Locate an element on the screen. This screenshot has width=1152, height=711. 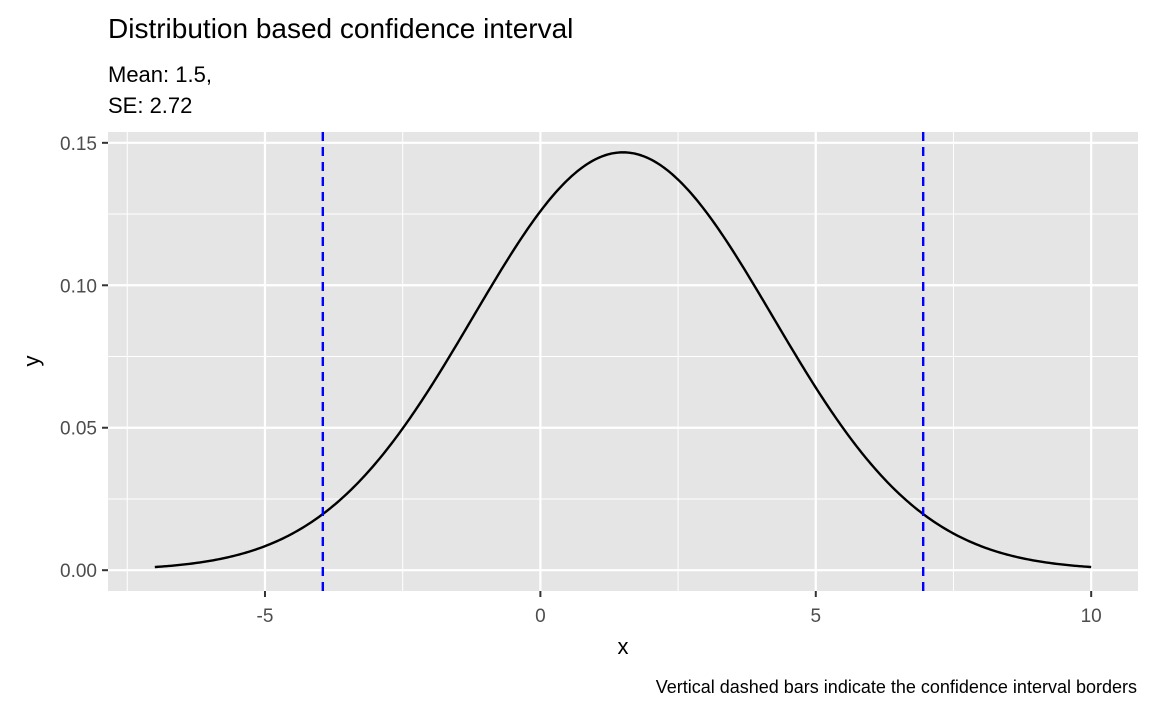
y-axis-label: y is located at coordinates (31, 361).